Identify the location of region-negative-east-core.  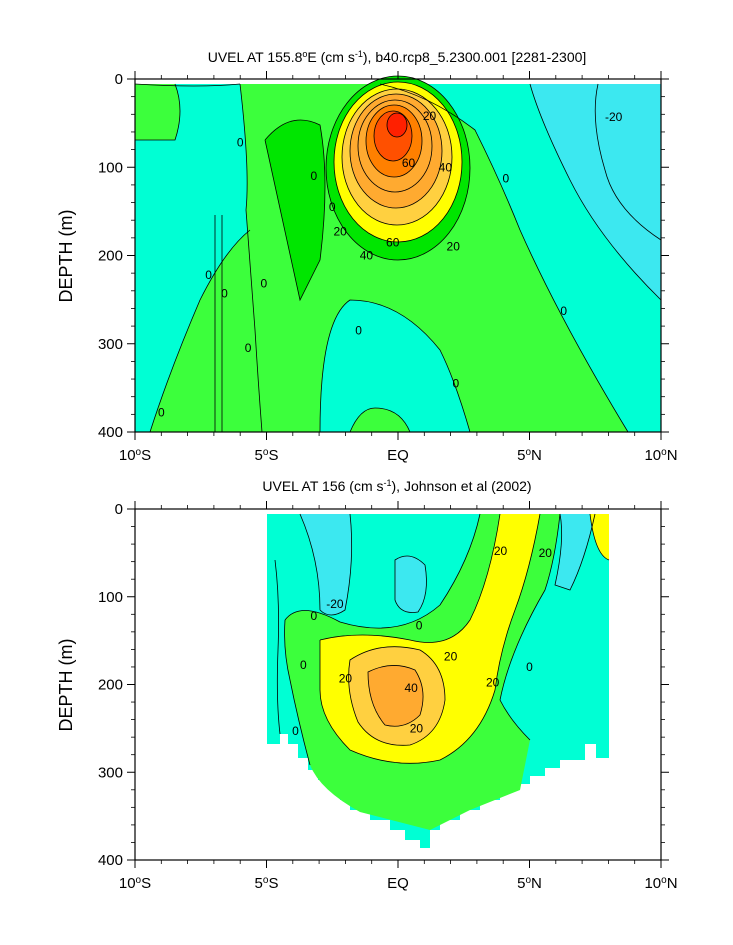
(628, 162).